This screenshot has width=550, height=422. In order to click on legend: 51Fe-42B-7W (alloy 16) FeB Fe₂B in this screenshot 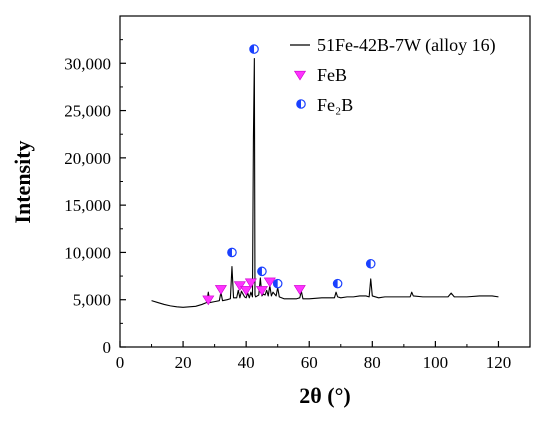, I will do `click(393, 75)`.